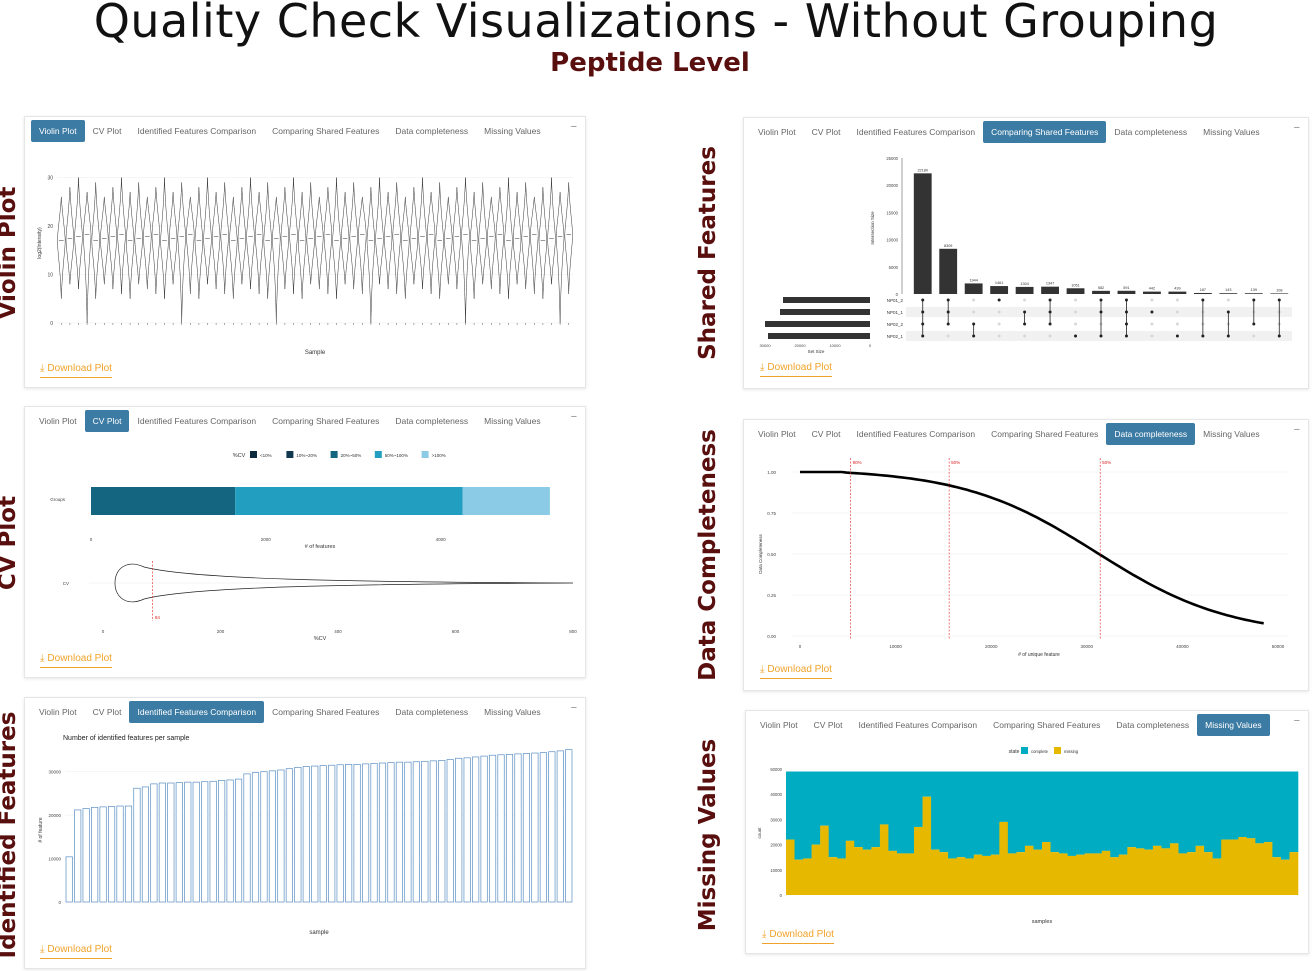  Describe the element at coordinates (239, 456) in the screenshot. I see `legend-title: %CV` at that location.